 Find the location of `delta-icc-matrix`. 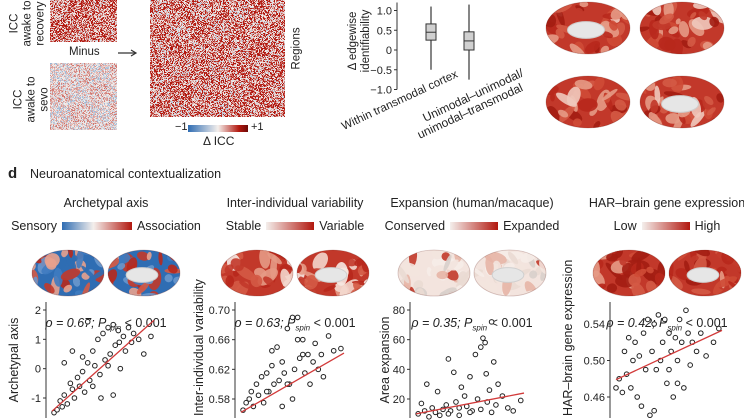

delta-icc-matrix is located at coordinates (217, 58).